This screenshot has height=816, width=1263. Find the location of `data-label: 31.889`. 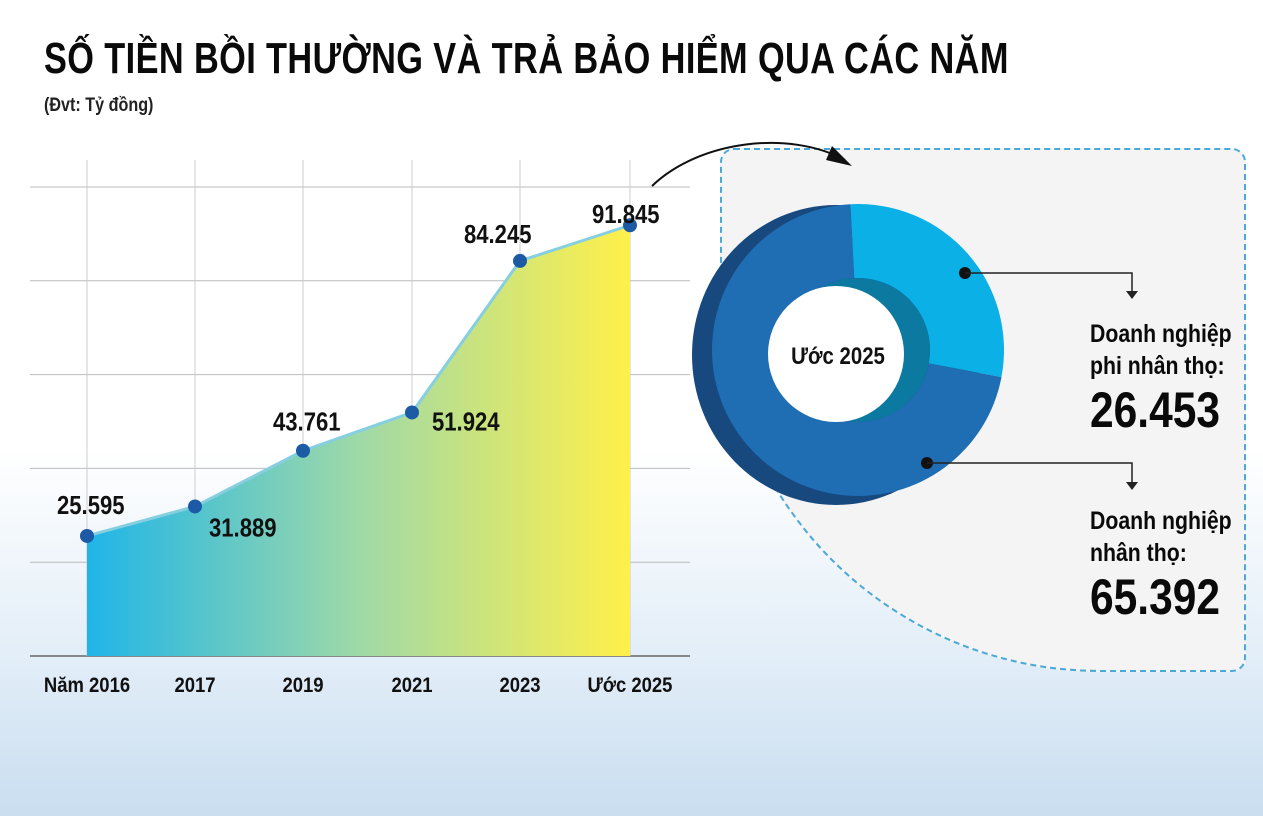

data-label: 31.889 is located at coordinates (243, 528).